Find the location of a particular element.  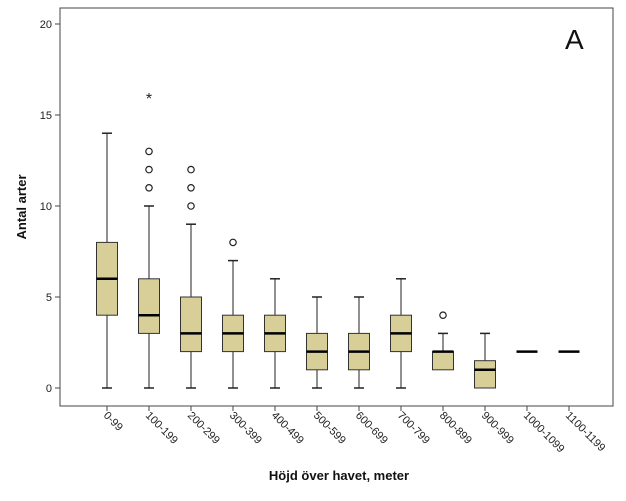

y-axis: 0 5 10 15 20 is located at coordinates (50, 207).